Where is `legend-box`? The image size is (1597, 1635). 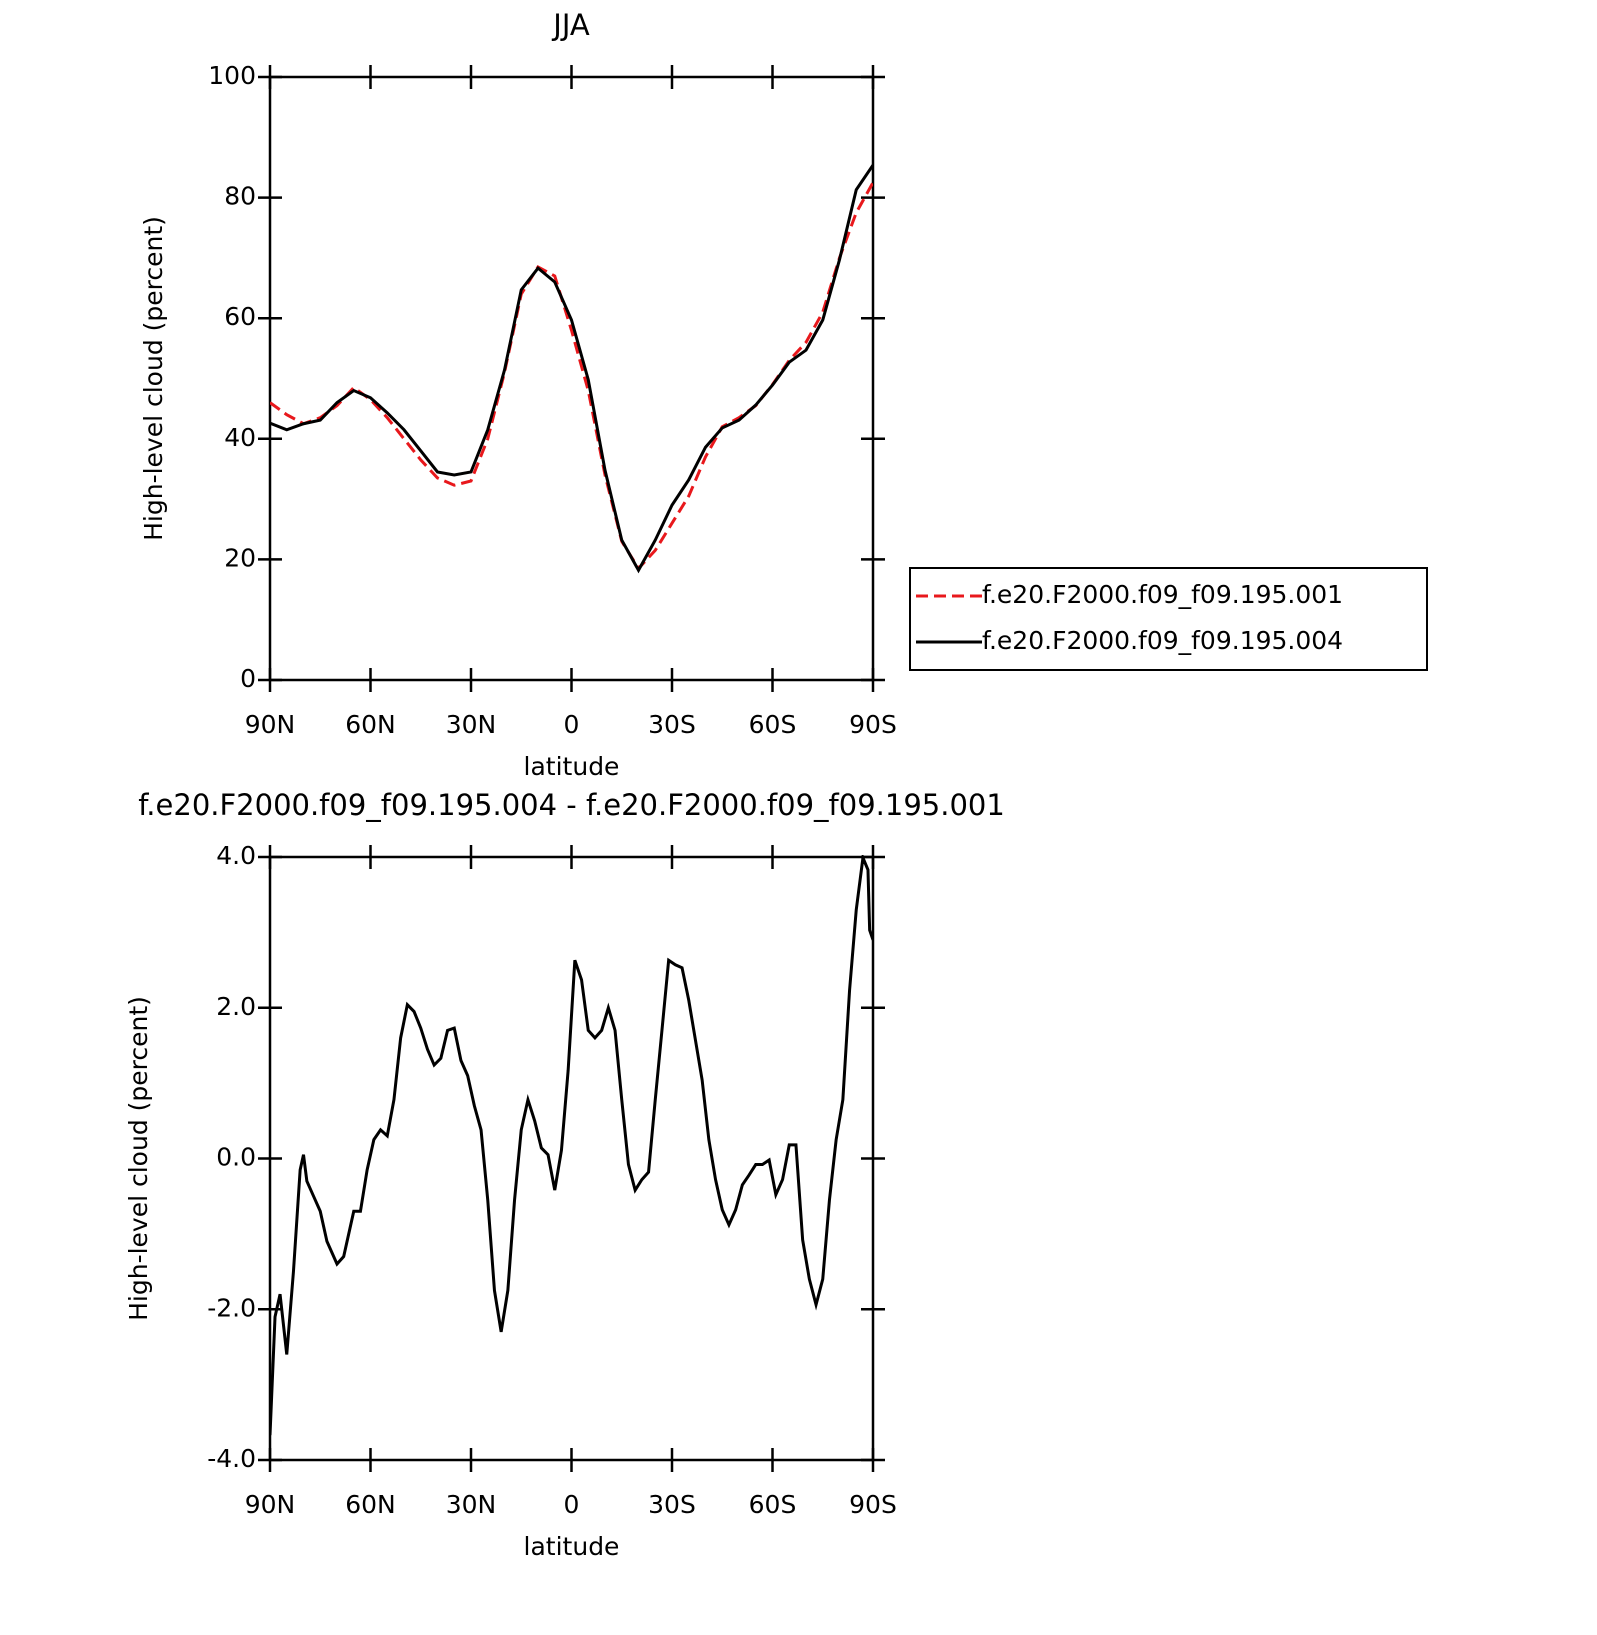 legend-box is located at coordinates (1168, 619).